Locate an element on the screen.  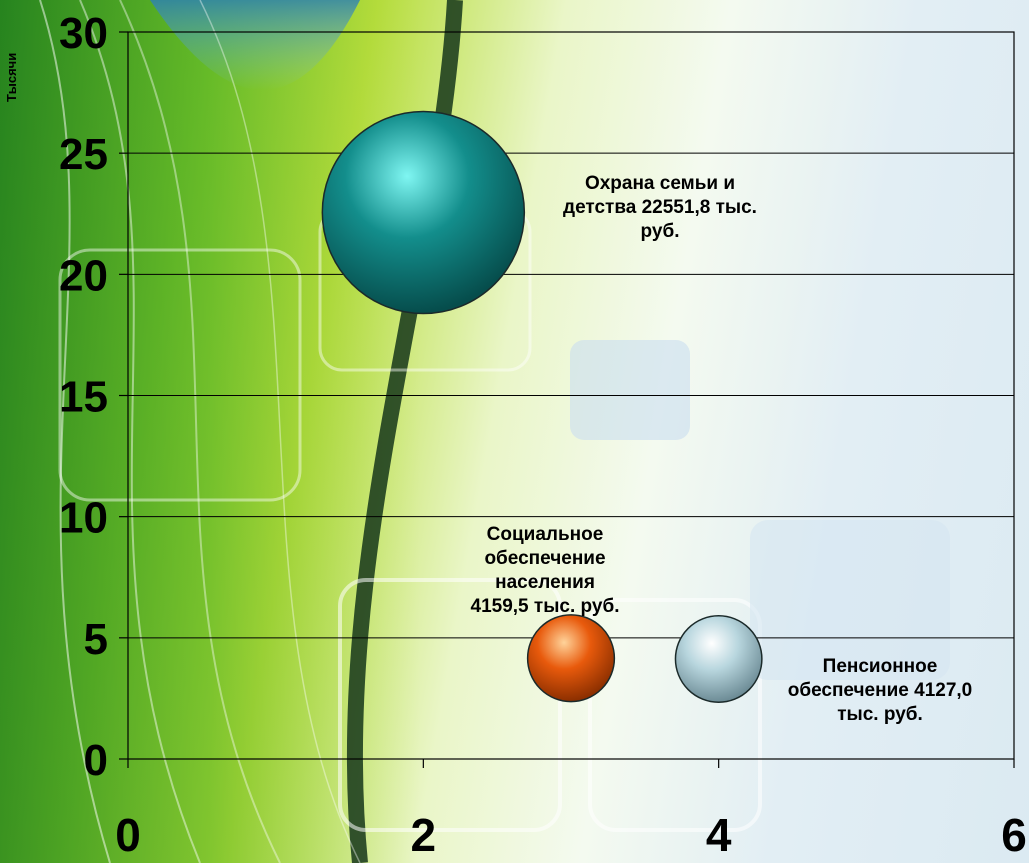
x-tick-label-1: 2 is located at coordinates (424, 835).